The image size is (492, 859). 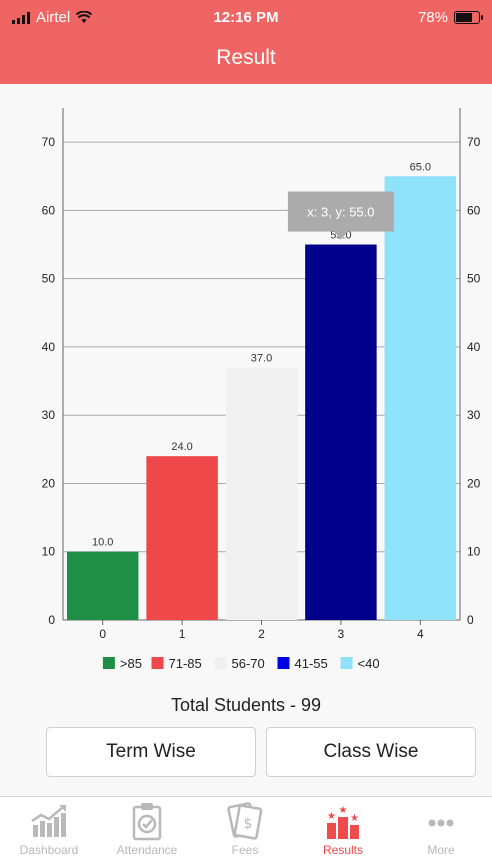 What do you see at coordinates (468, 17) in the screenshot?
I see `battery-icon` at bounding box center [468, 17].